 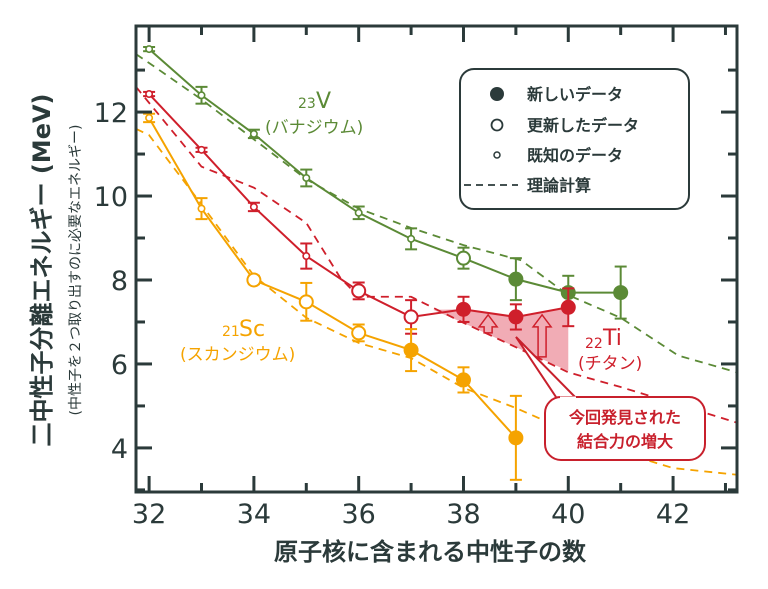 I want to click on y-tick-label: 8, so click(x=119, y=281).